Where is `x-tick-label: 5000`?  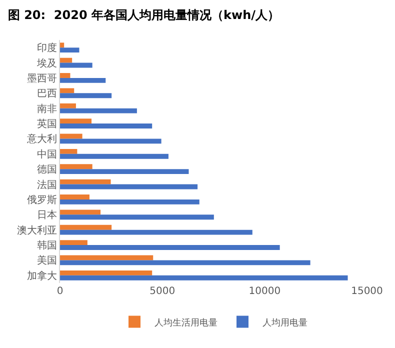
x-tick-label: 5000 is located at coordinates (163, 291).